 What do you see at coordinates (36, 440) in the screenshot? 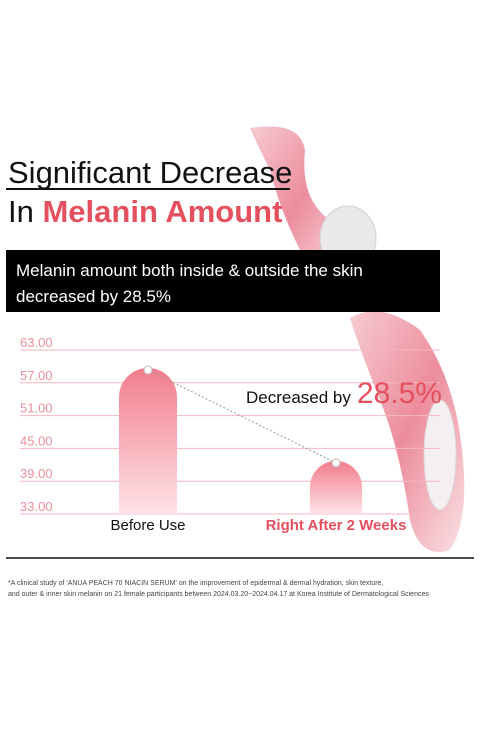
I see `y-tick-label: 45.00` at bounding box center [36, 440].